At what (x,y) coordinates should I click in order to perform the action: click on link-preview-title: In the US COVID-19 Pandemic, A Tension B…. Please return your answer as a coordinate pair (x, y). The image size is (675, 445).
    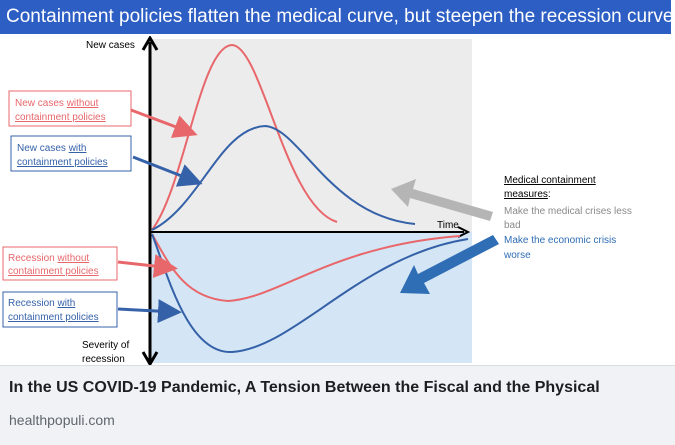
    Looking at the image, I should click on (304, 387).